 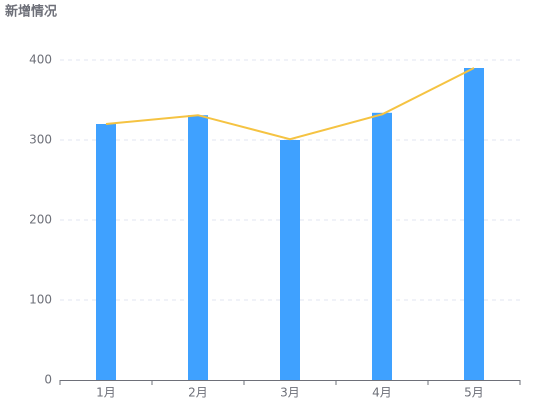 What do you see at coordinates (290, 104) in the screenshot?
I see `line` at bounding box center [290, 104].